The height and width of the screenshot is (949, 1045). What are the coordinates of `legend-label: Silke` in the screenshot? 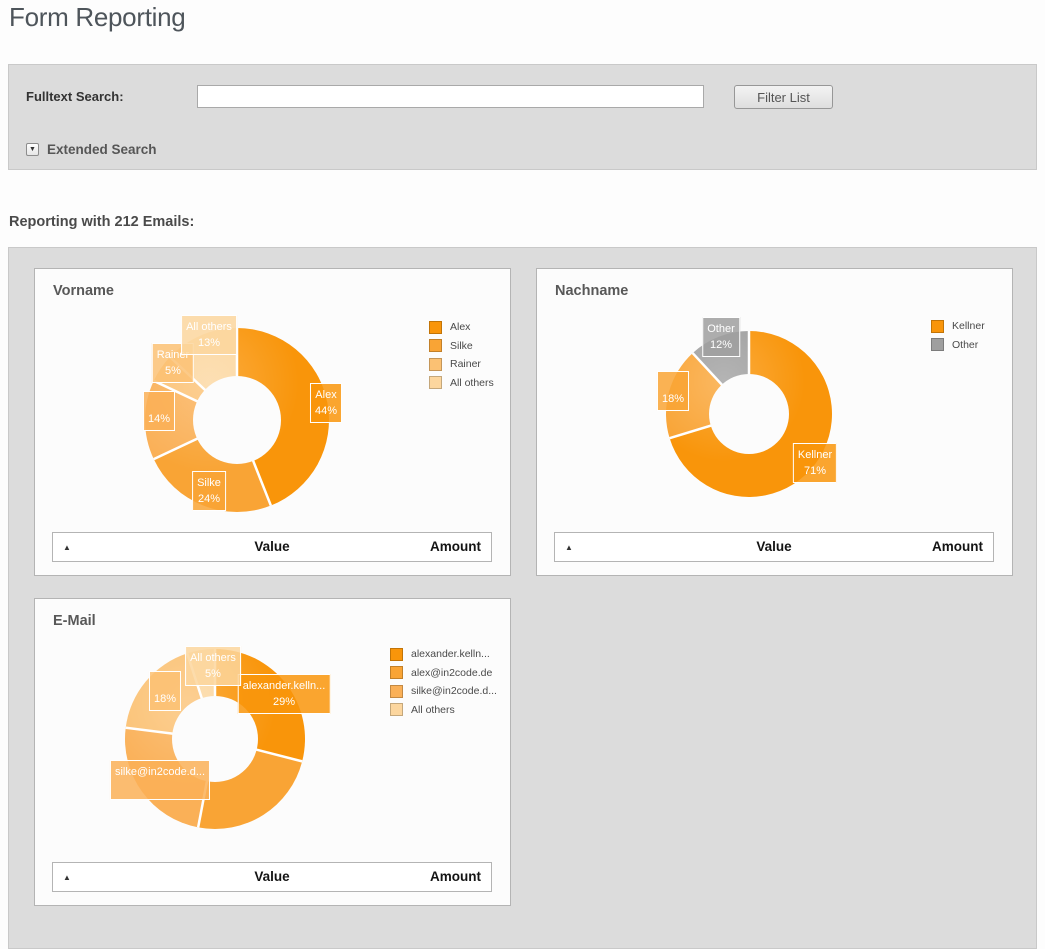 It's located at (461, 345).